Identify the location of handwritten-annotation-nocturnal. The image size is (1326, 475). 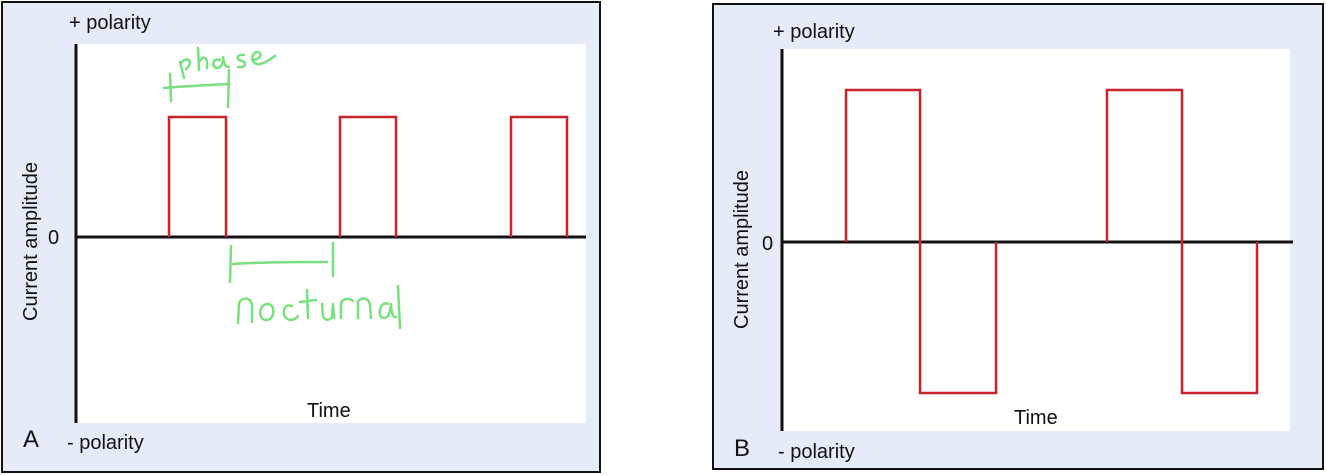
(315, 285).